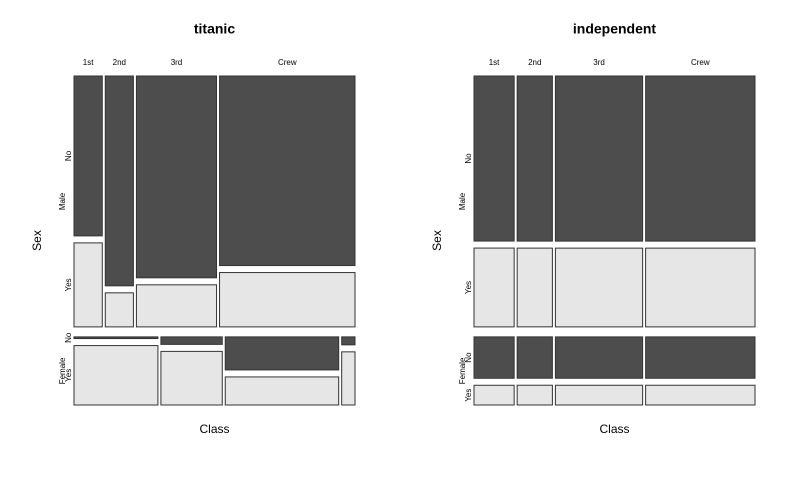  What do you see at coordinates (615, 29) in the screenshot?
I see `chart-title: independent` at bounding box center [615, 29].